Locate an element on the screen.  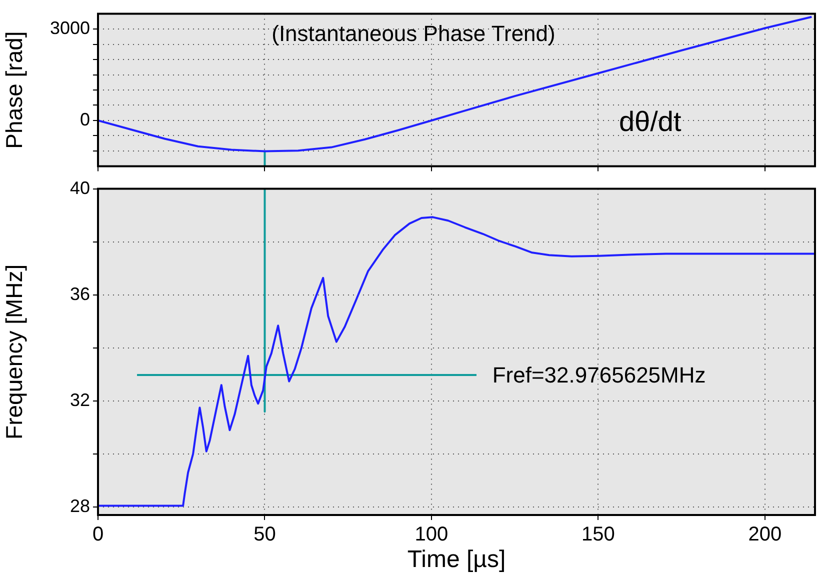
y-axis-title: Frequency [MHz] is located at coordinates (14, 352).